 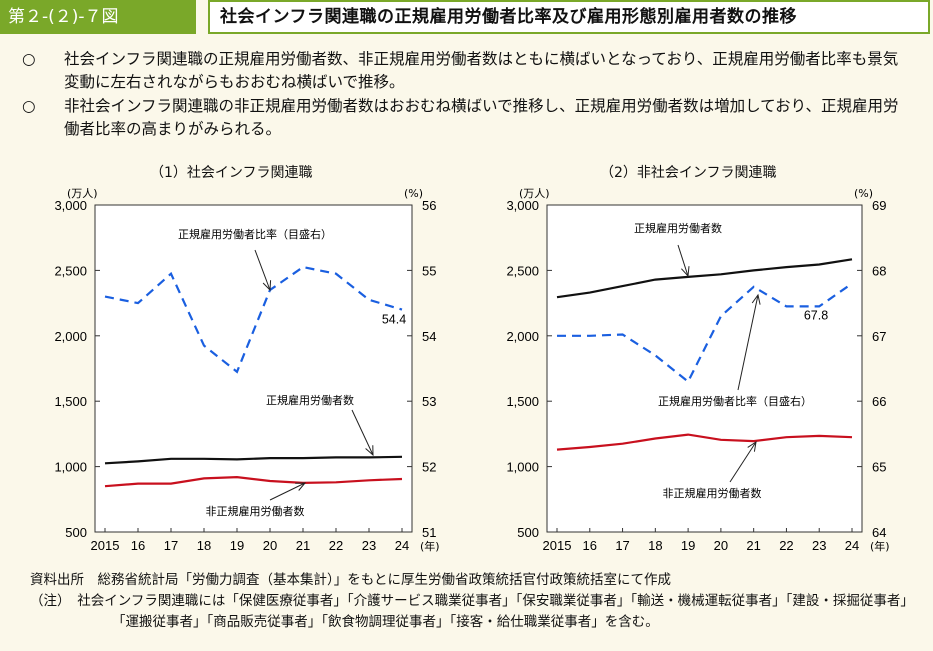 I want to click on y-right-tick-label: 68, so click(x=879, y=270).